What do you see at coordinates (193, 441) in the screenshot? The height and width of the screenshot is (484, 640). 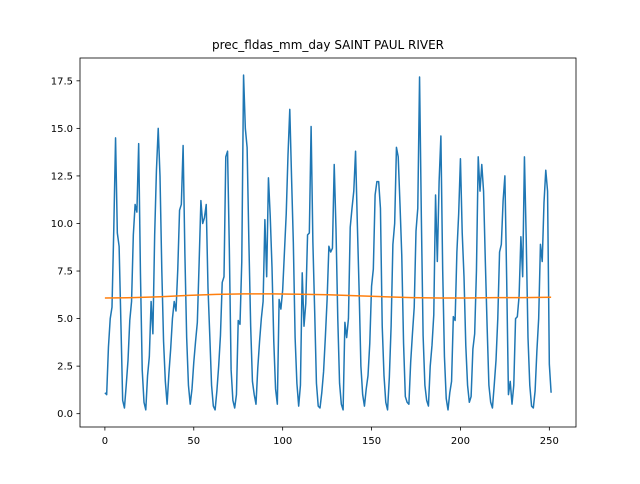 I see `x-tick-label: 50` at bounding box center [193, 441].